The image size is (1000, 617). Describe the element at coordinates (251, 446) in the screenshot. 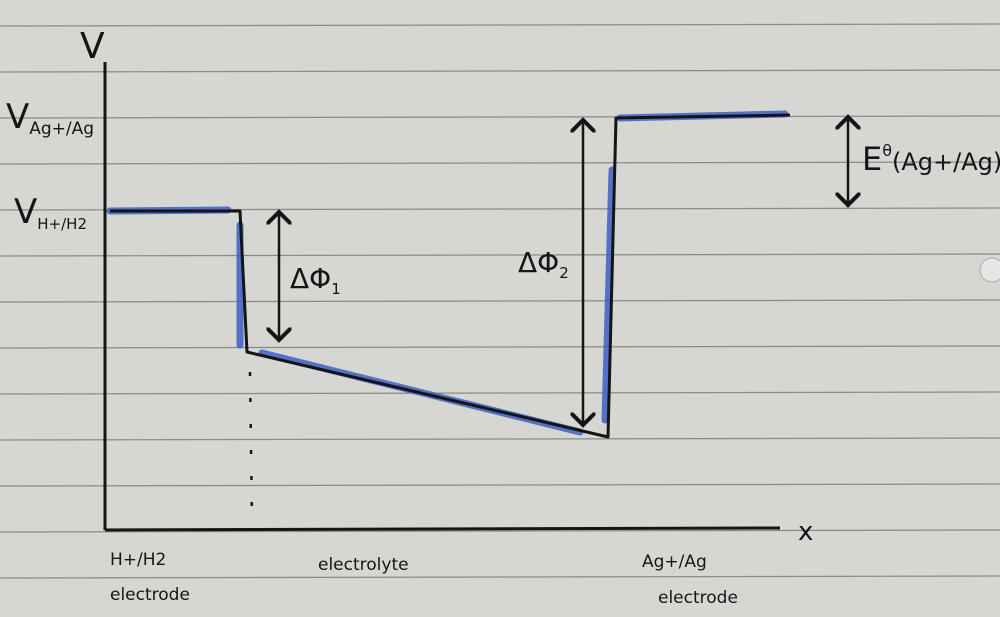

I see `interface-dashed-line` at that location.